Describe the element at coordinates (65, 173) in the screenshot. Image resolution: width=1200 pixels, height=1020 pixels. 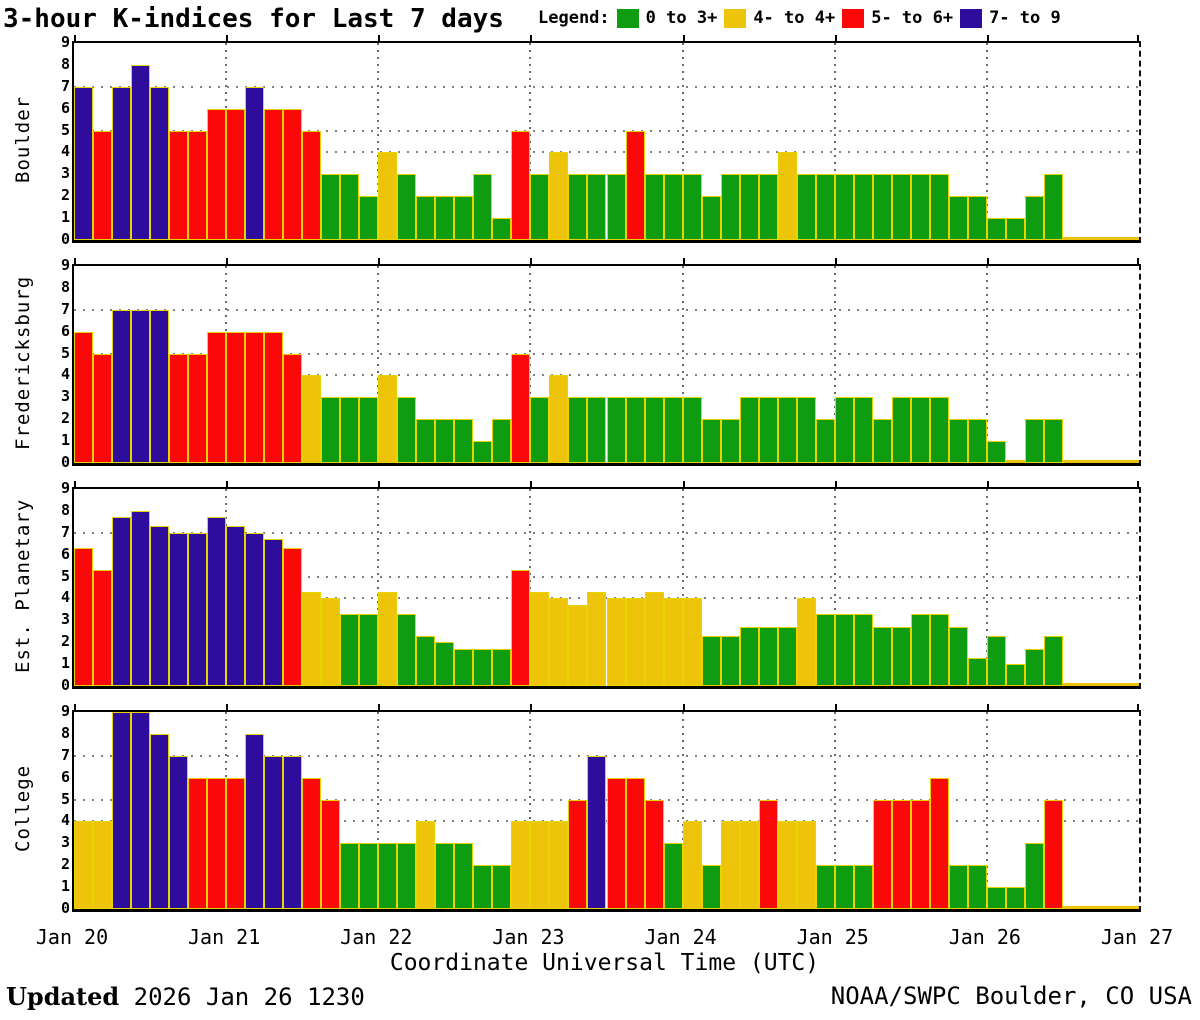
I see `y-tick-label: 3` at that location.